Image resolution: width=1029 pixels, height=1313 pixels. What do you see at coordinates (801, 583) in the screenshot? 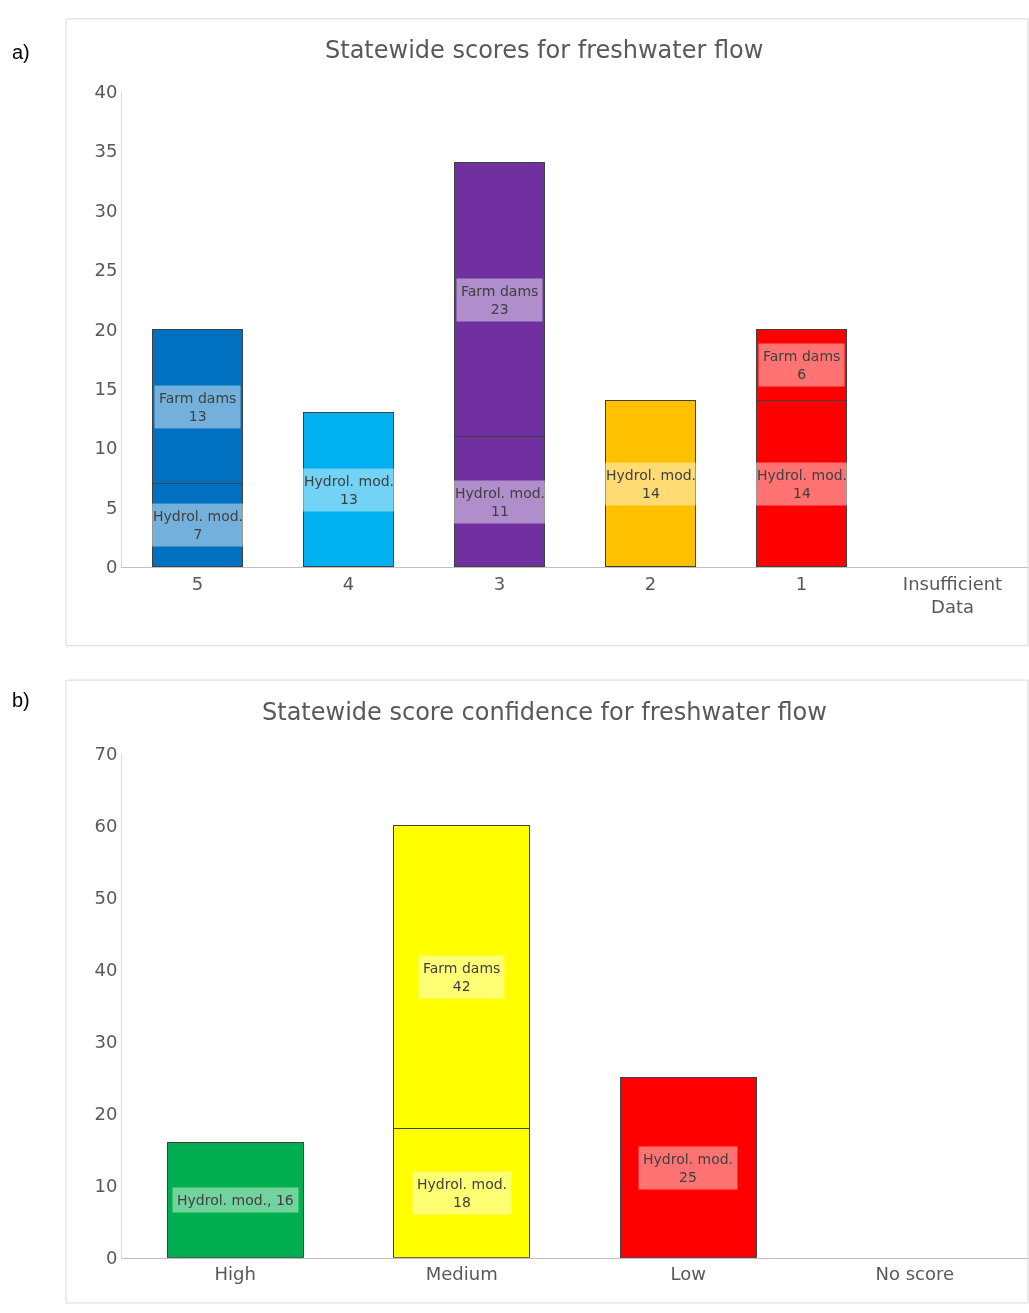
I see `x-tick-label: 1` at bounding box center [801, 583].